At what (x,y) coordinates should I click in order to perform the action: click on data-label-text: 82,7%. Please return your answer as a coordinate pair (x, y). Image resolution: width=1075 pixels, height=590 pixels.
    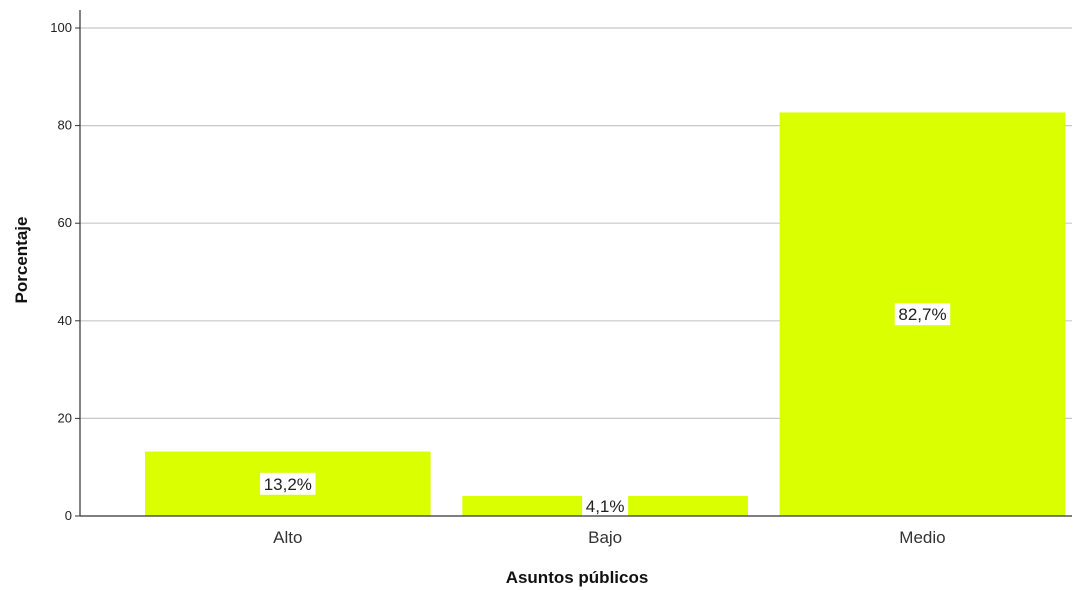
    Looking at the image, I should click on (922, 314).